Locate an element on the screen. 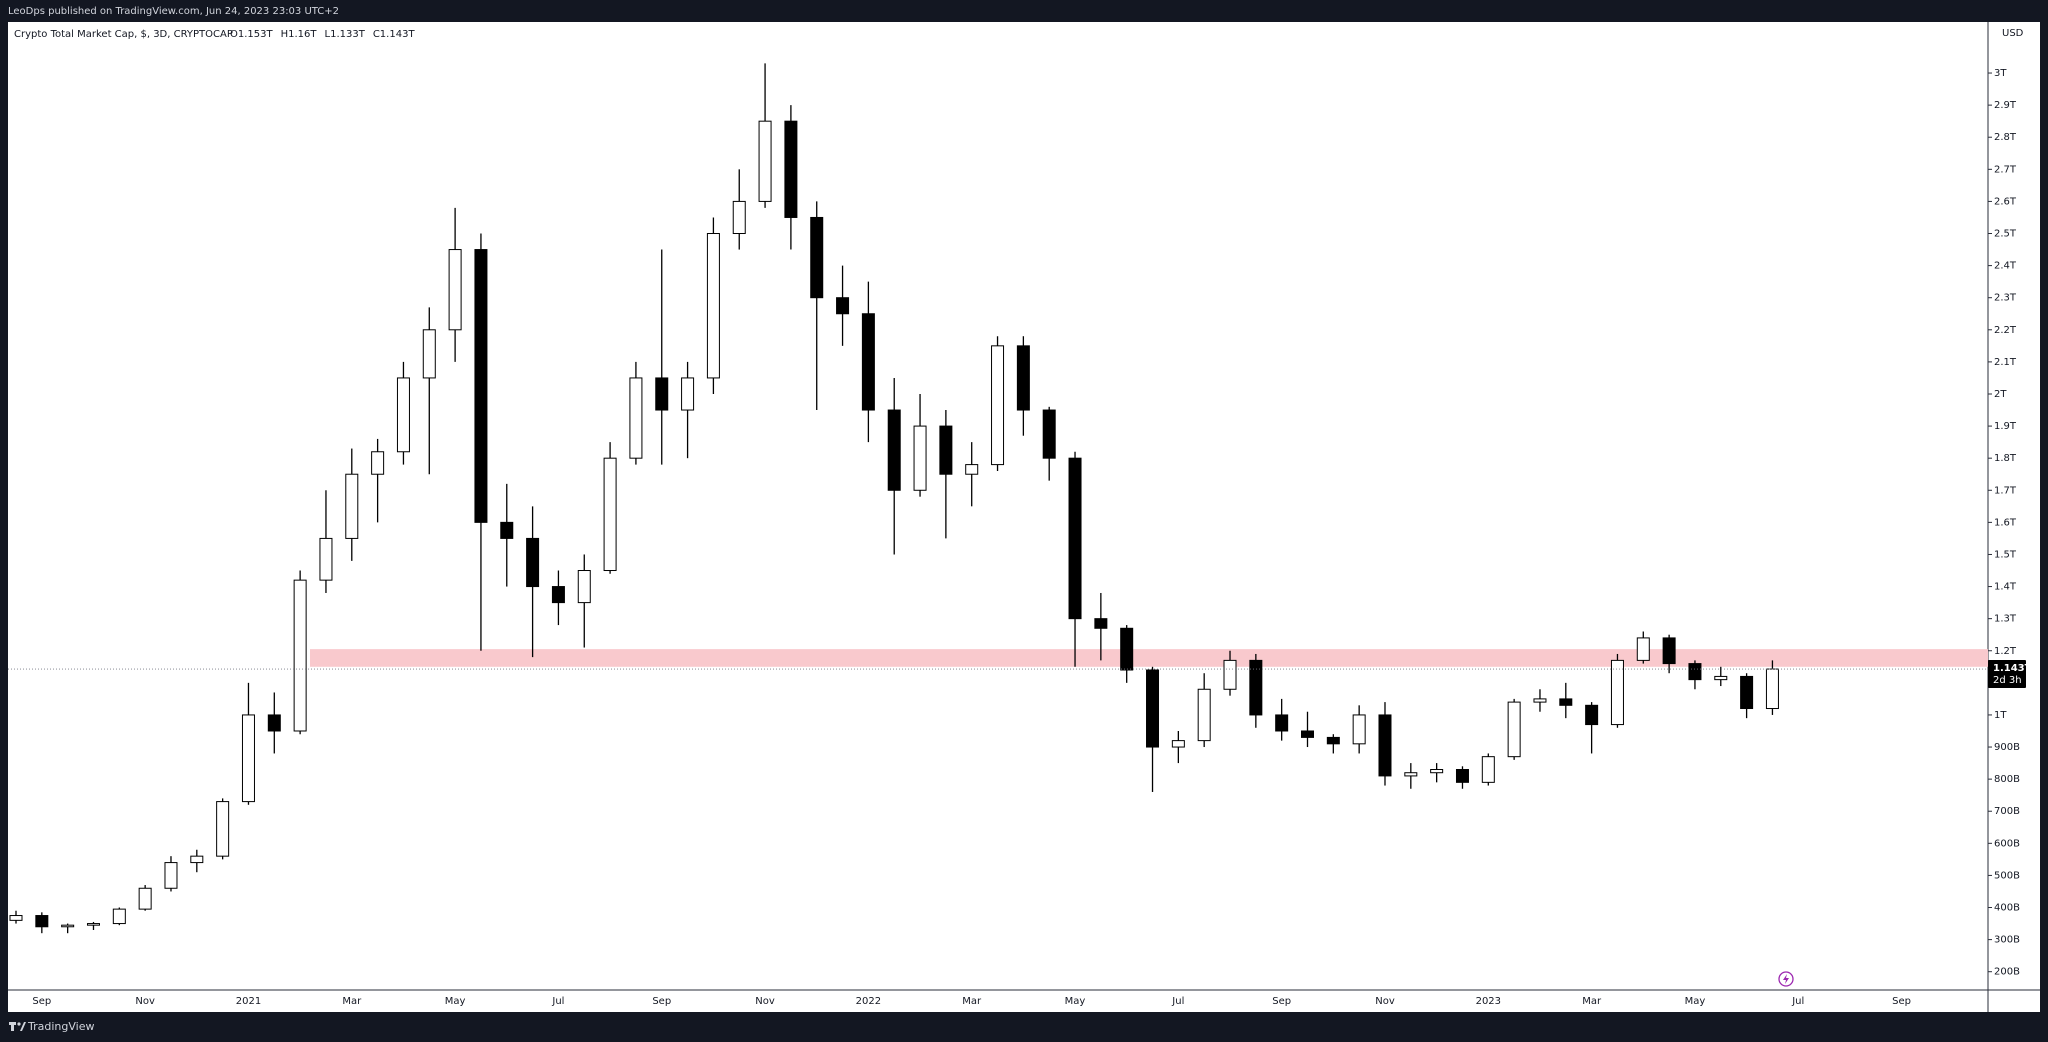 Image resolution: width=2048 pixels, height=1042 pixels. y-tick-label: 3T is located at coordinates (2000, 73).